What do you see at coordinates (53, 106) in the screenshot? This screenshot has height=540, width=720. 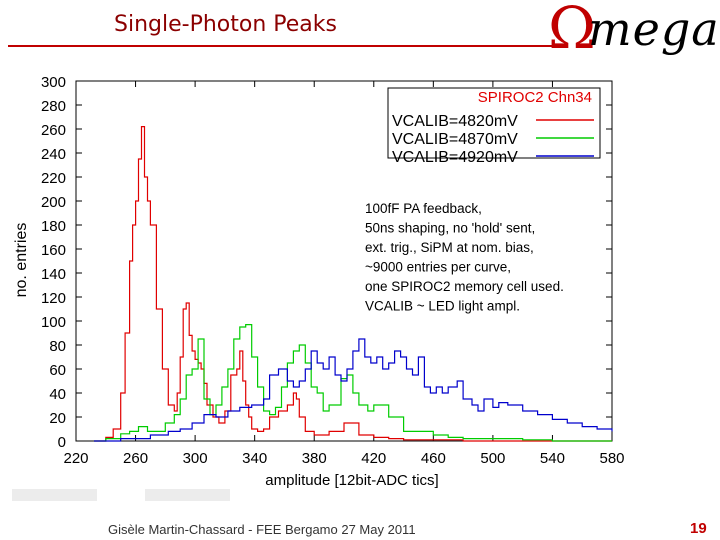 I see `y-tick-label: 280` at bounding box center [53, 106].